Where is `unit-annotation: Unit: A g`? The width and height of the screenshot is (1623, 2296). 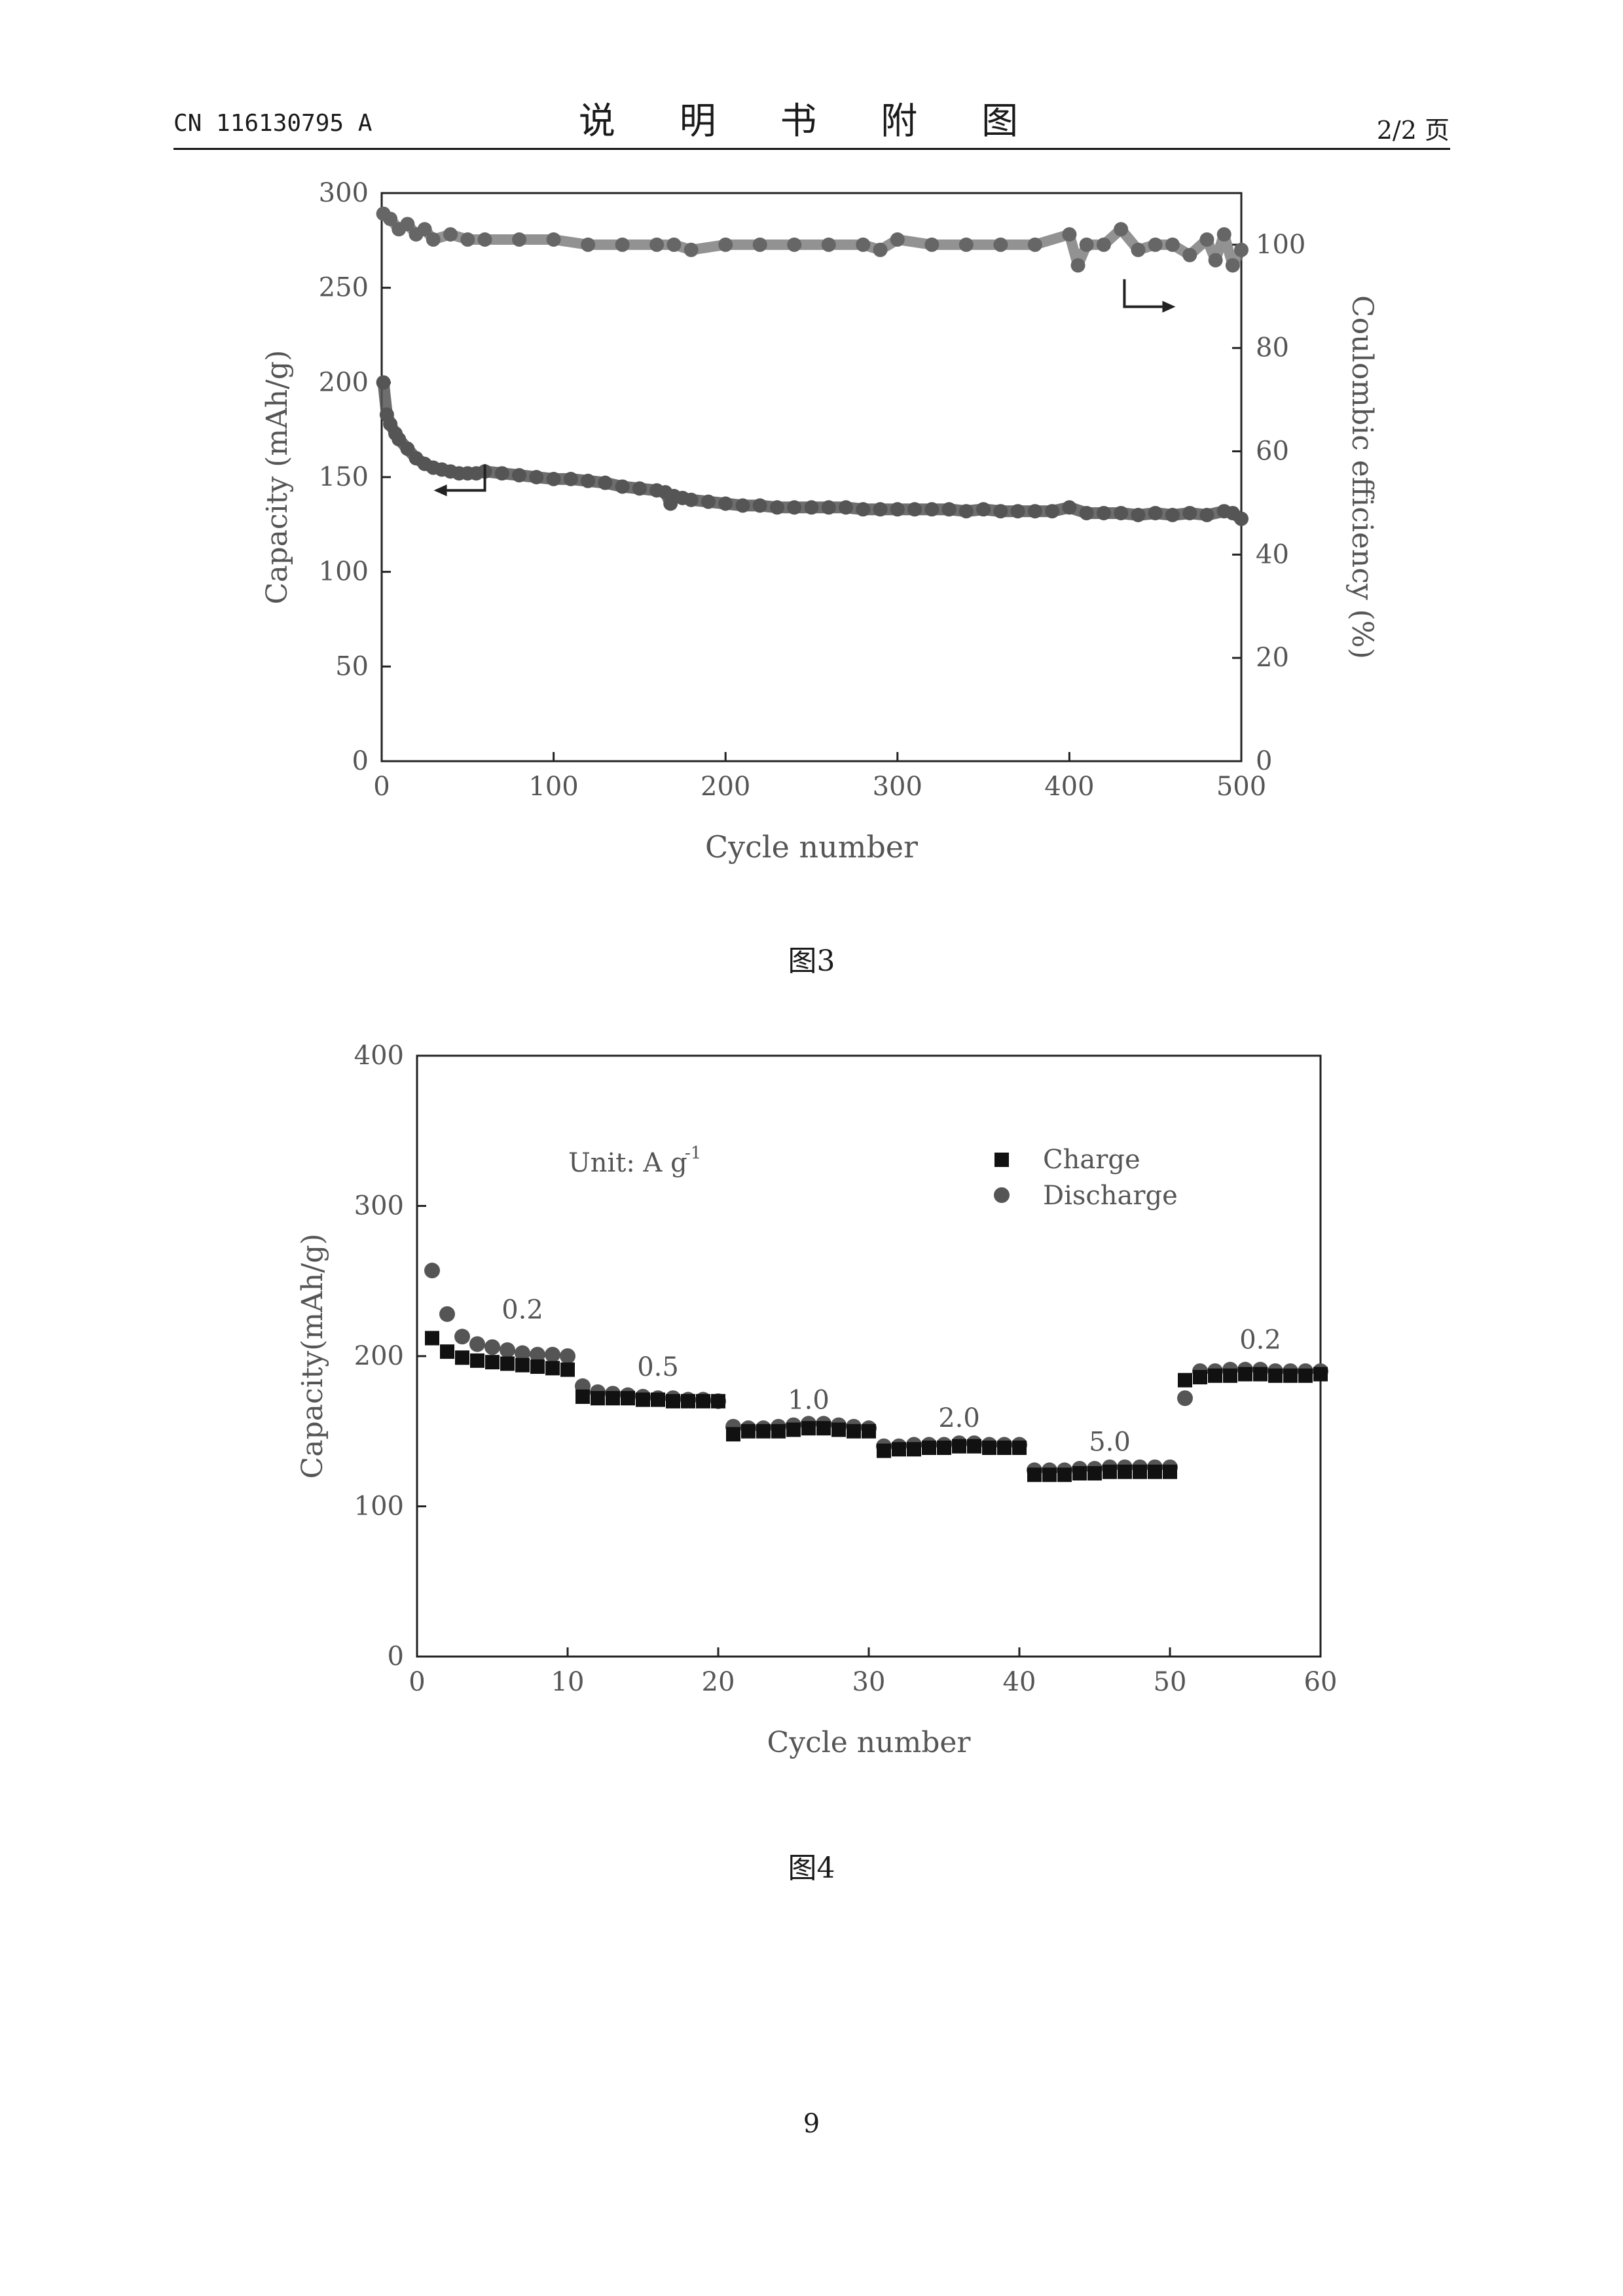 unit-annotation: Unit: A g is located at coordinates (627, 1163).